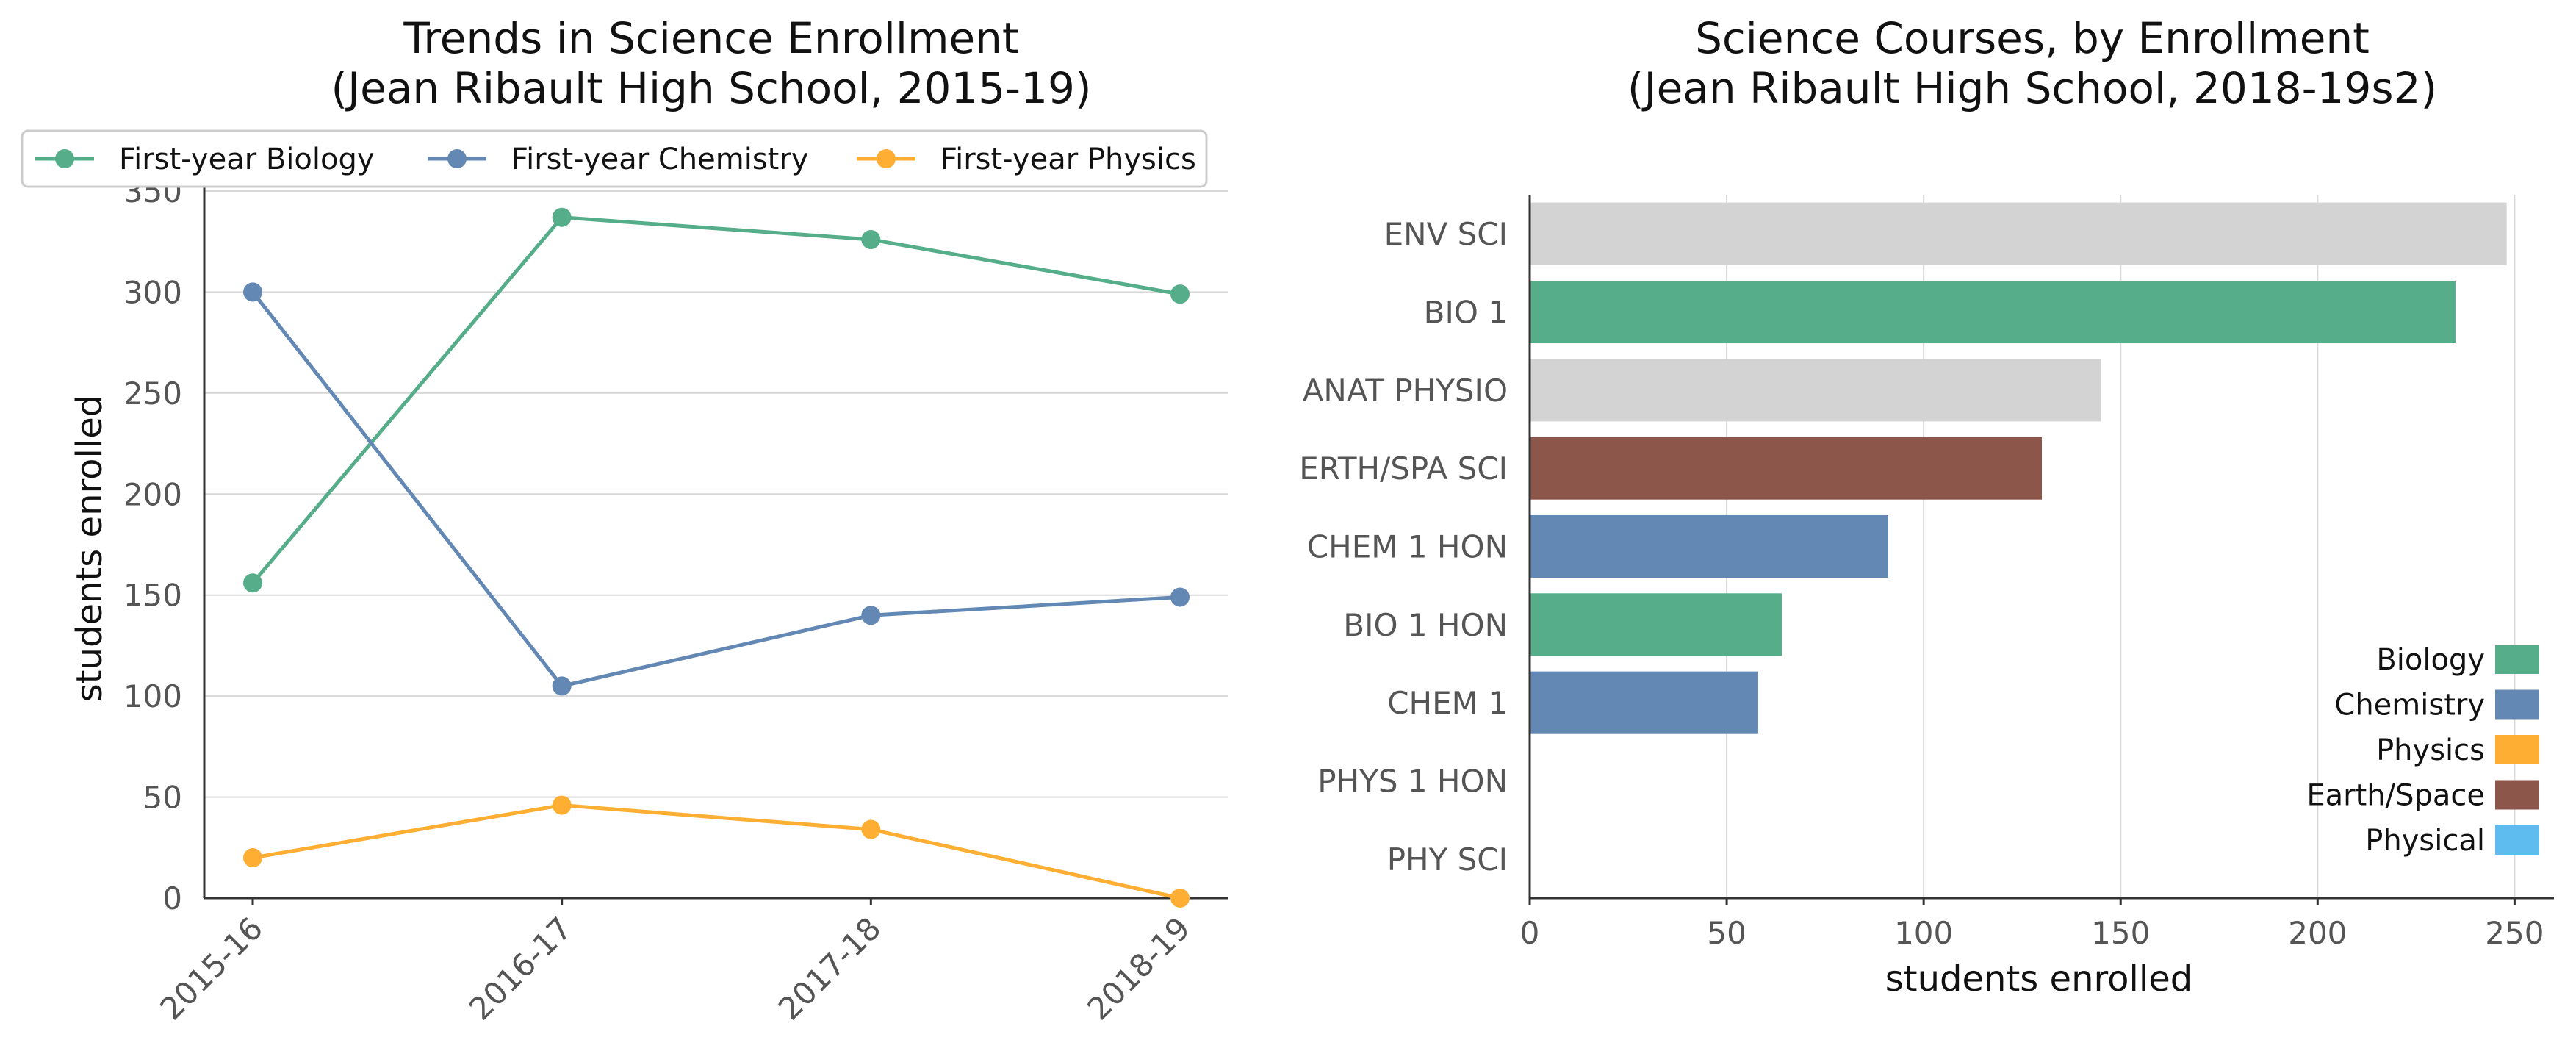  What do you see at coordinates (2517, 660) in the screenshot?
I see `legend-swatch-biology` at bounding box center [2517, 660].